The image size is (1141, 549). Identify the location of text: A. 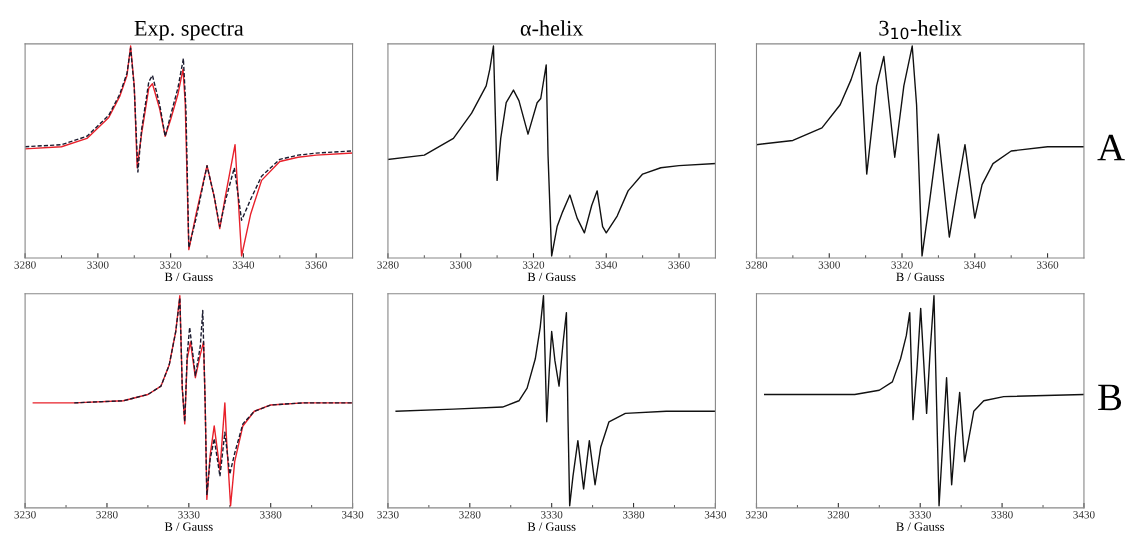
(1111, 147).